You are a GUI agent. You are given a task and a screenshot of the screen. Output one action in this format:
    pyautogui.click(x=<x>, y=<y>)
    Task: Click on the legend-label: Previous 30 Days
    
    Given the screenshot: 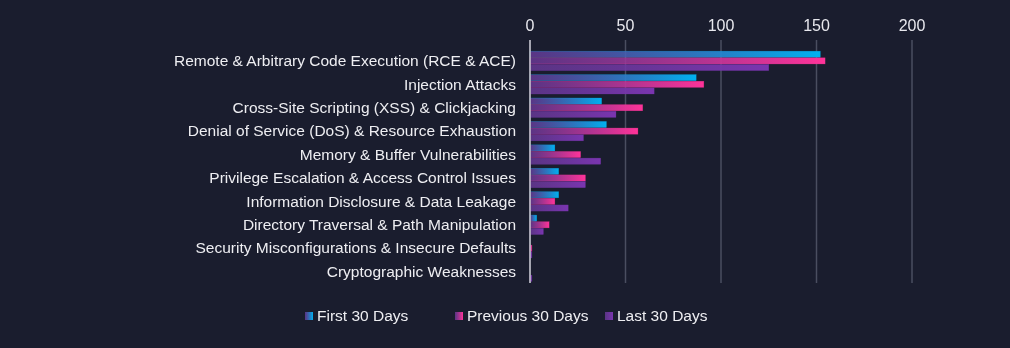 What is the action you would take?
    pyautogui.click(x=528, y=315)
    